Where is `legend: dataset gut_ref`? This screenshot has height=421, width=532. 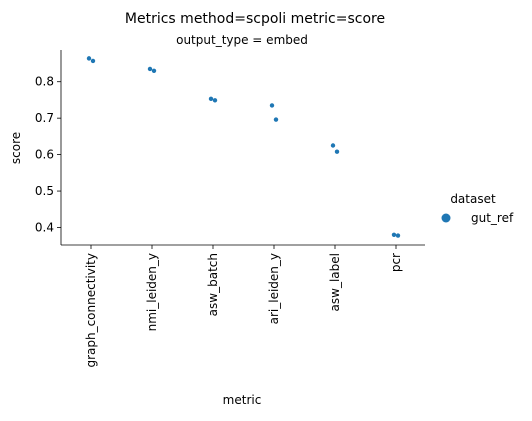
legend: dataset gut_ref is located at coordinates (477, 208).